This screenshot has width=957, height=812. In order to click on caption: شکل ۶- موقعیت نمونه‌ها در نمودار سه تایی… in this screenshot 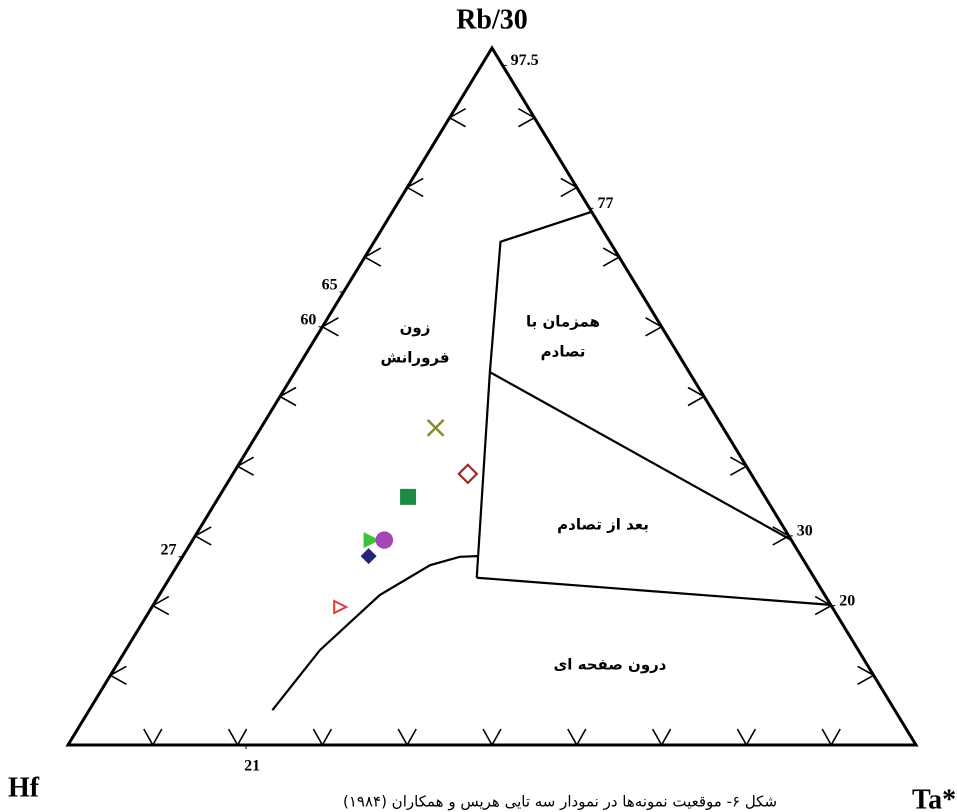, I will do `click(560, 802)`.